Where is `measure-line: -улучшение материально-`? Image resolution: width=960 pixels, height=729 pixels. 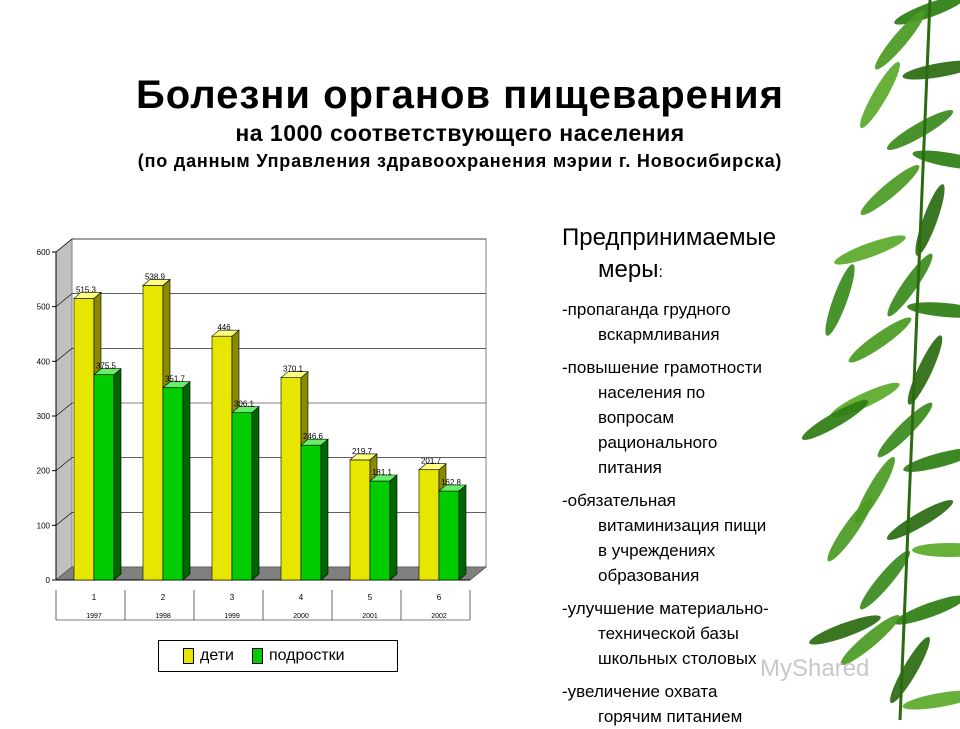
measure-line: -улучшение материально- is located at coordinates (665, 608).